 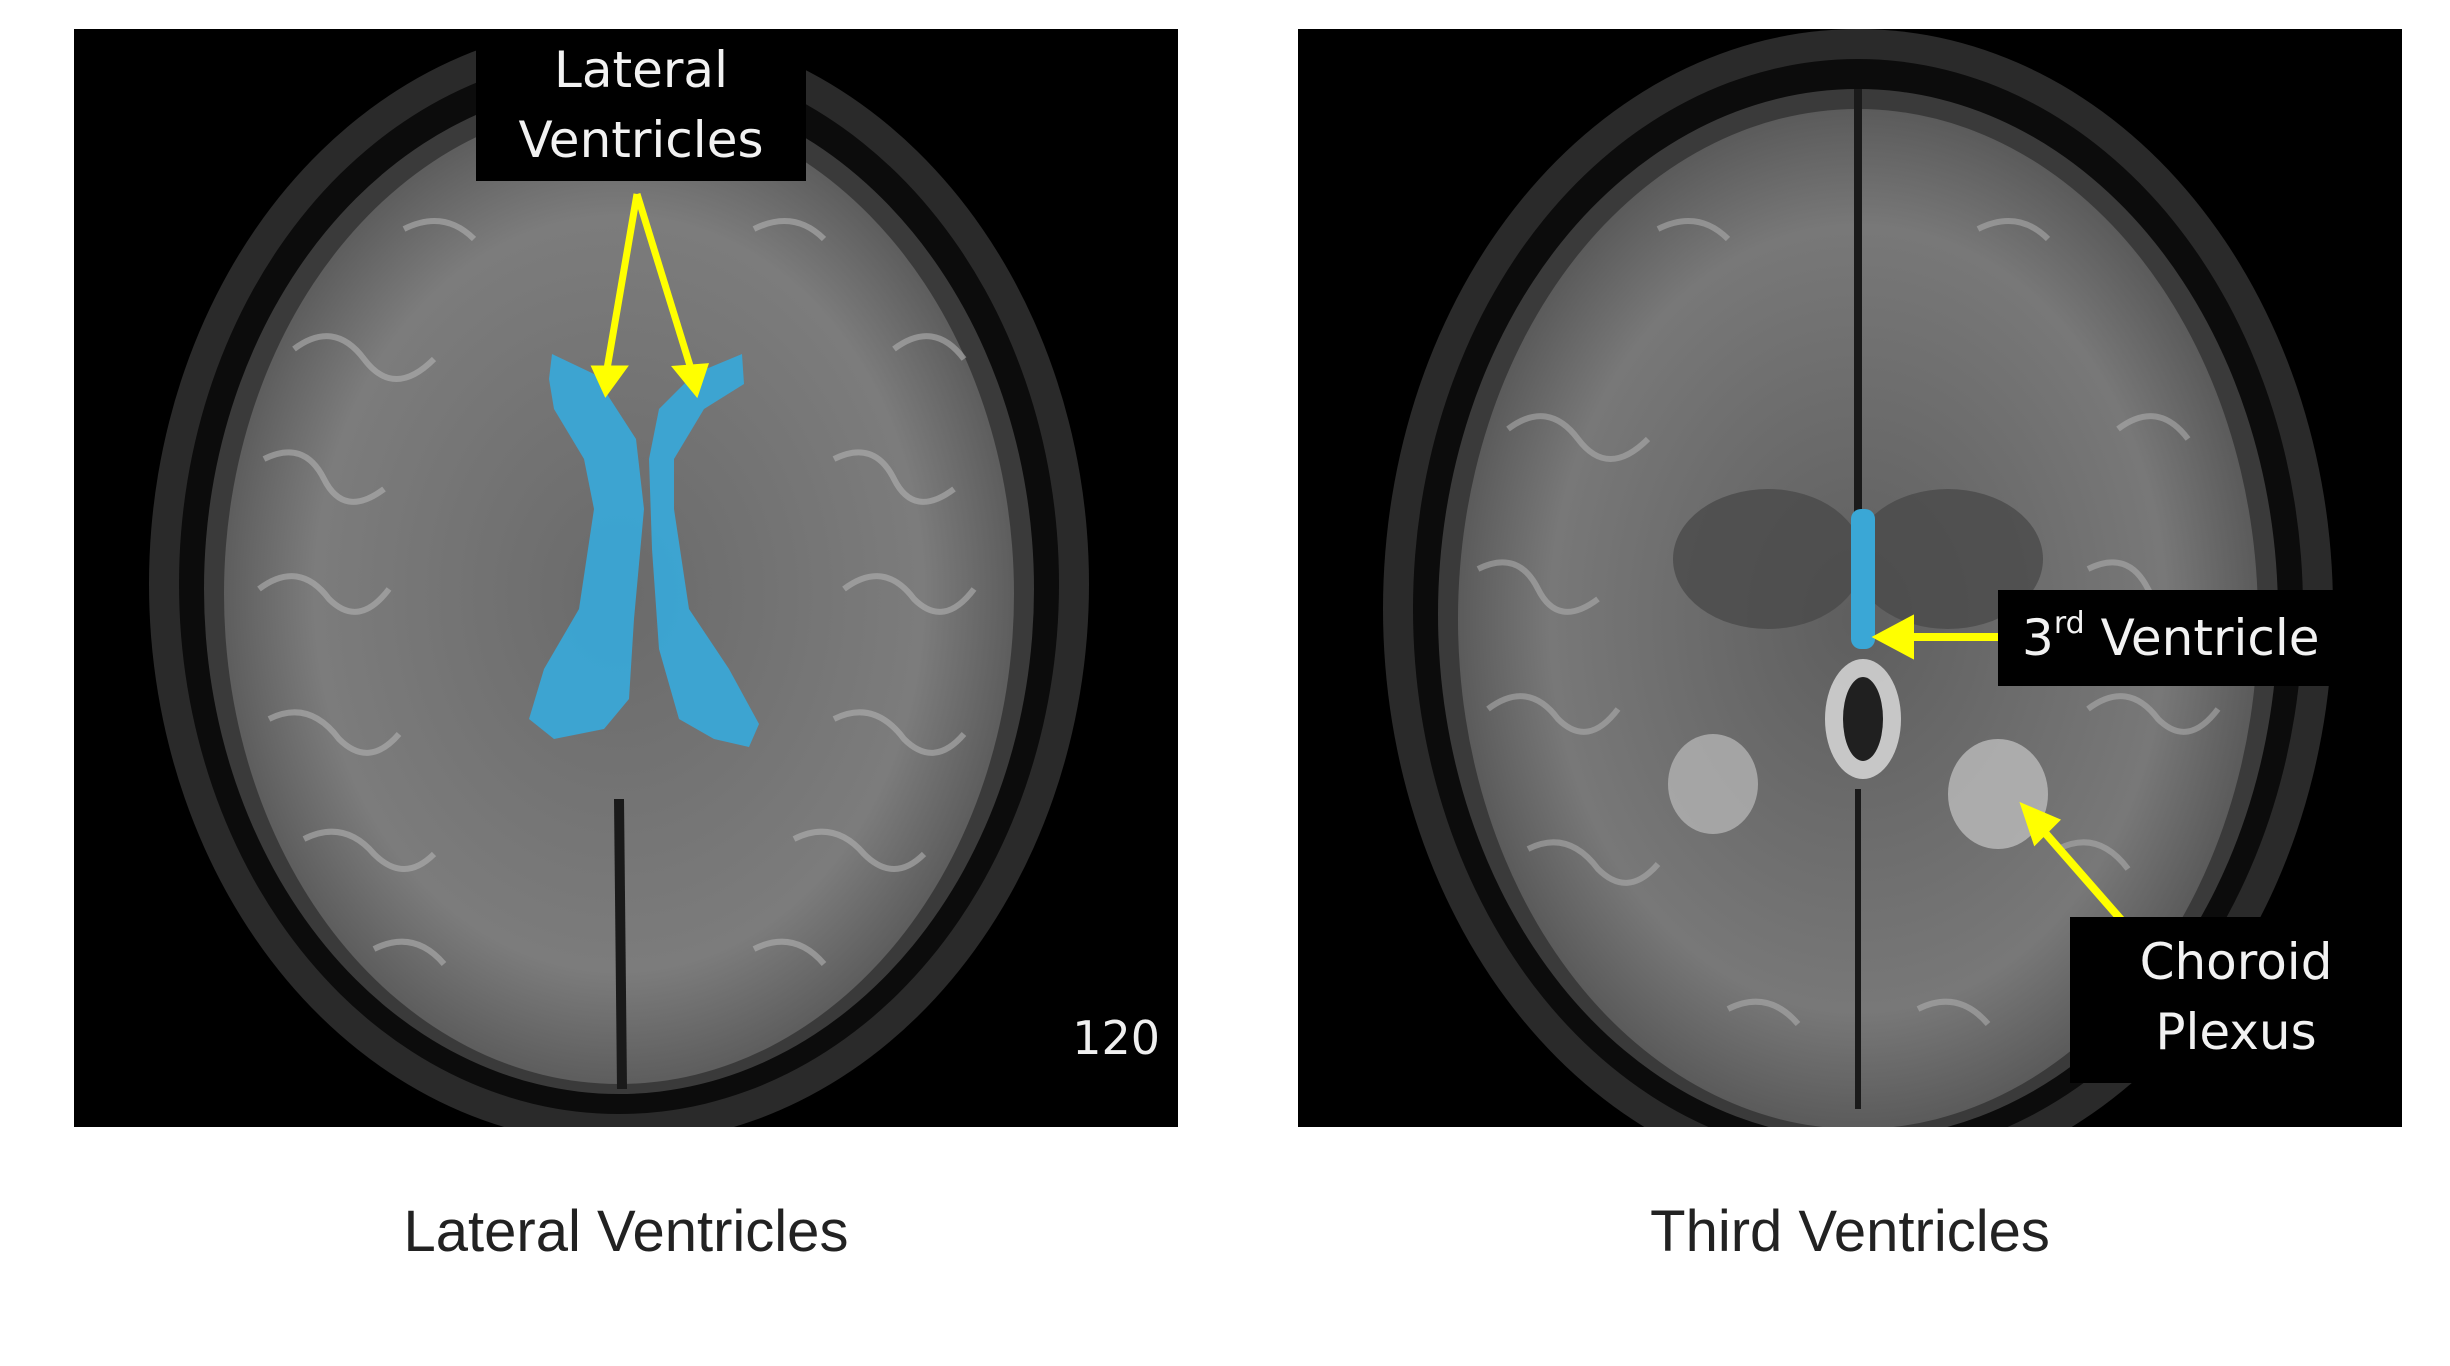 I want to click on choroid-plexus-annotation: Choroid Plexus, so click(x=2236, y=1000).